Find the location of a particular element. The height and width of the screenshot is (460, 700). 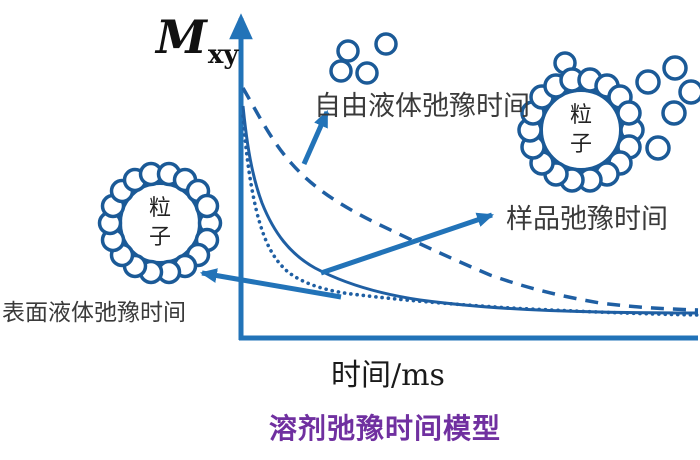

right-particle is located at coordinates (581, 130).